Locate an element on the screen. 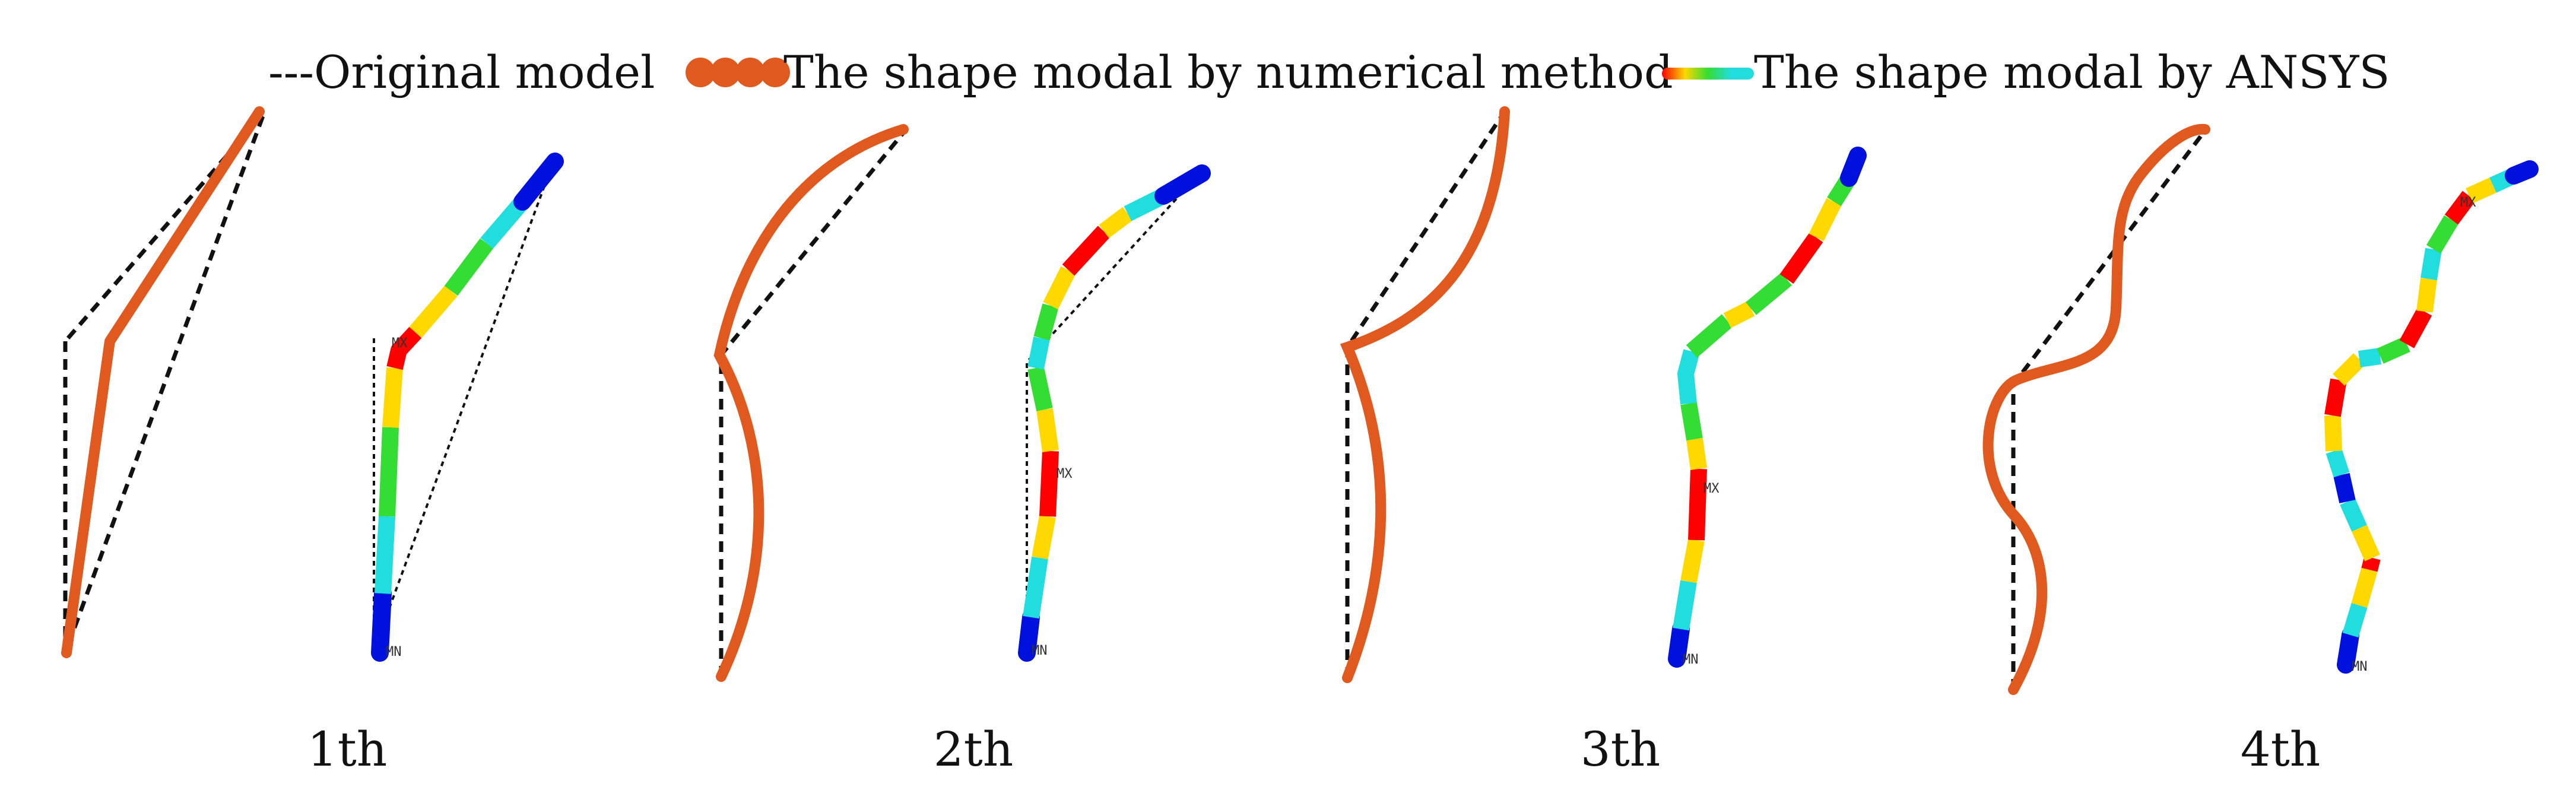 This screenshot has height=806, width=2576. mode-1-min-tag: MN is located at coordinates (394, 652).